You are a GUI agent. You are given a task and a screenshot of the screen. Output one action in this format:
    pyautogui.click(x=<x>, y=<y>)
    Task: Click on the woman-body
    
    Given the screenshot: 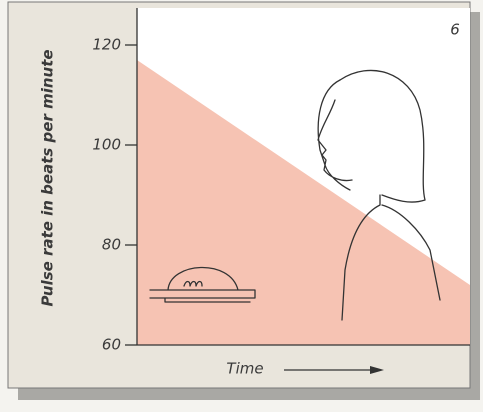 What is the action you would take?
    pyautogui.click(x=390, y=195)
    